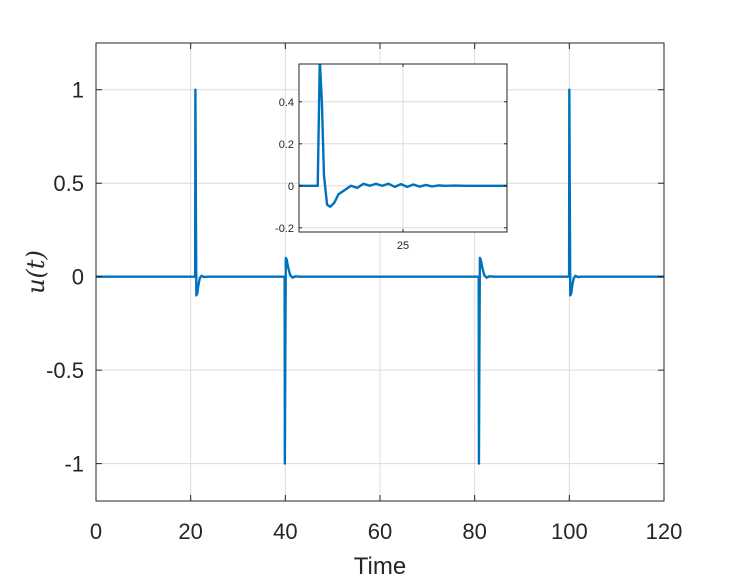  Describe the element at coordinates (474, 531) in the screenshot. I see `main-x-tick-label: 80` at that location.